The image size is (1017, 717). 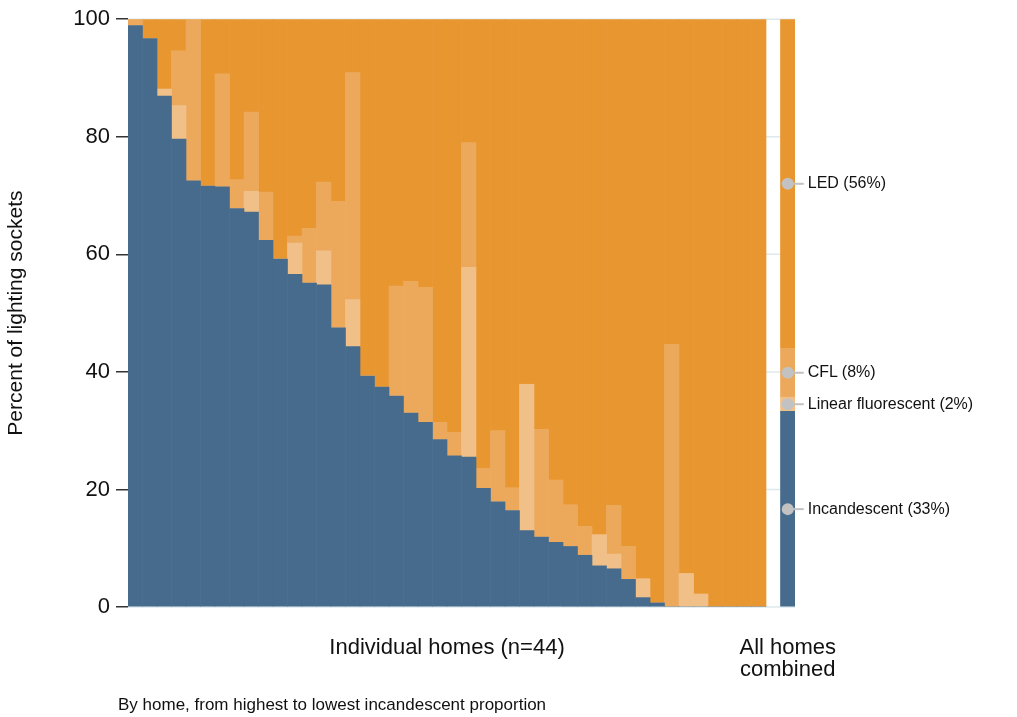 What do you see at coordinates (97, 488) in the screenshot?
I see `y-tick-label: 20` at bounding box center [97, 488].